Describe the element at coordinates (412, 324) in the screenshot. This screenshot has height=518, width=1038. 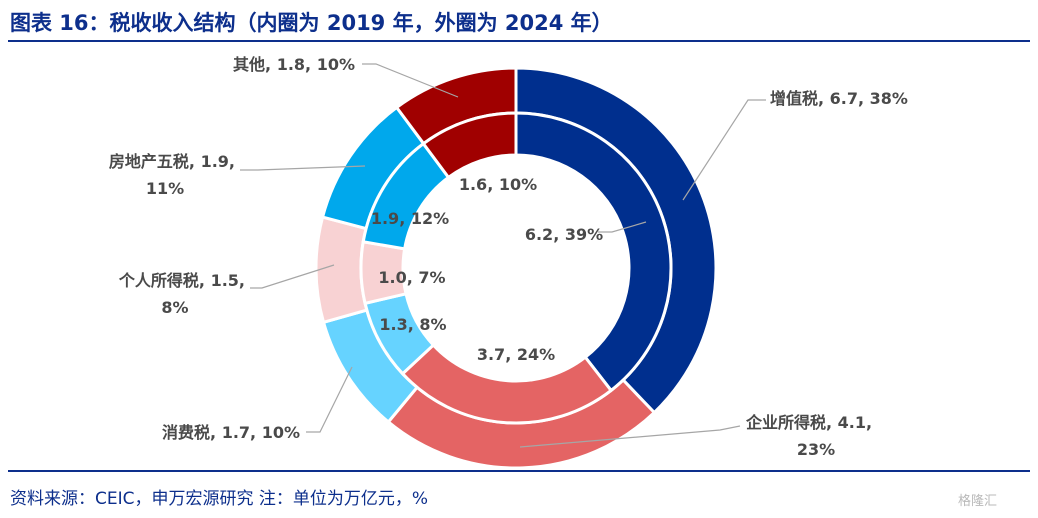
I see `inner-label-2: 1.3, 8%` at that location.